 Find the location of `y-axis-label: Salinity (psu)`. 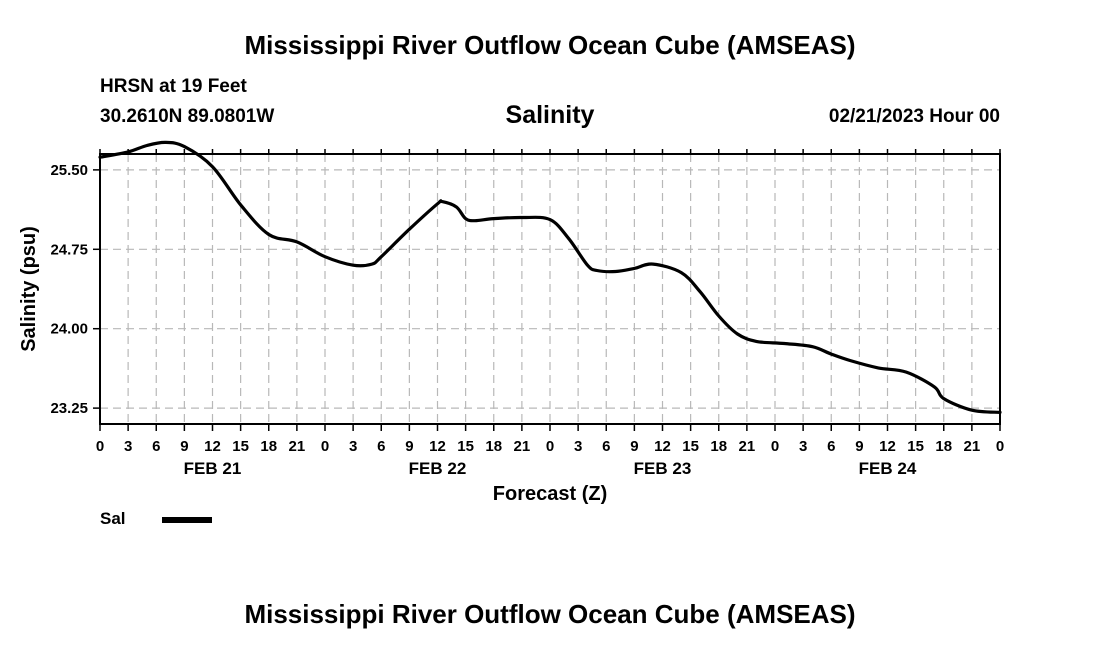

y-axis-label: Salinity (psu) is located at coordinates (29, 289).